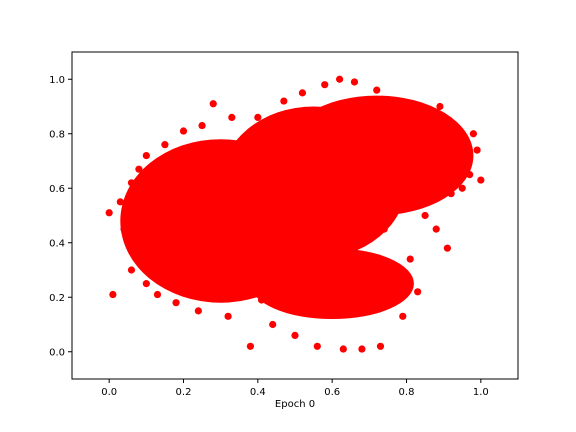  Describe the element at coordinates (60, 216) in the screenshot. I see `y-axis-ticks: 0.0 0.2 0.4 0.6 0.8 1.0` at that location.